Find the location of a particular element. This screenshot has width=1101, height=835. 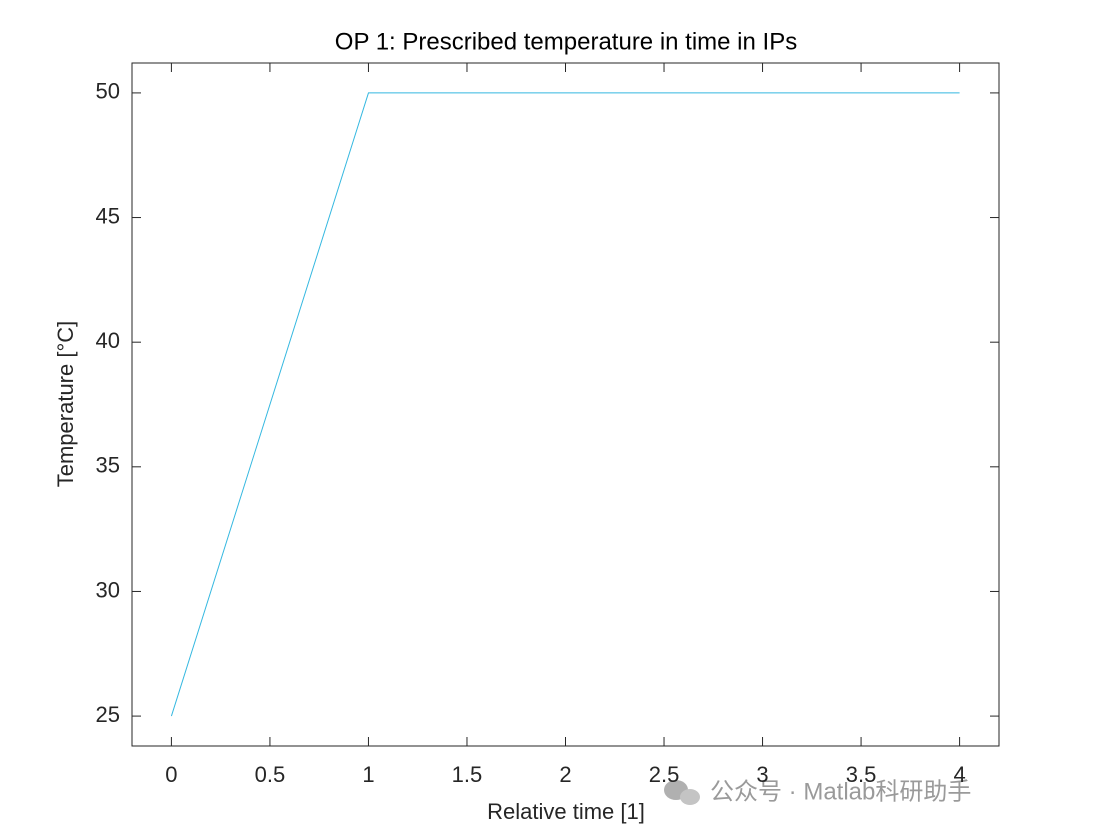

x-tick-label: 0.5 is located at coordinates (270, 774).